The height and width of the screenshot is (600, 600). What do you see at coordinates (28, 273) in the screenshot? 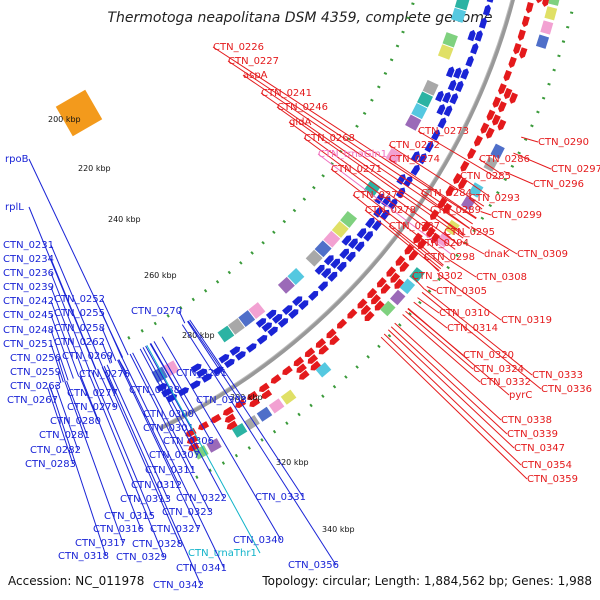
I see `gene-label-ctn_0236: CTN_0236` at bounding box center [28, 273].